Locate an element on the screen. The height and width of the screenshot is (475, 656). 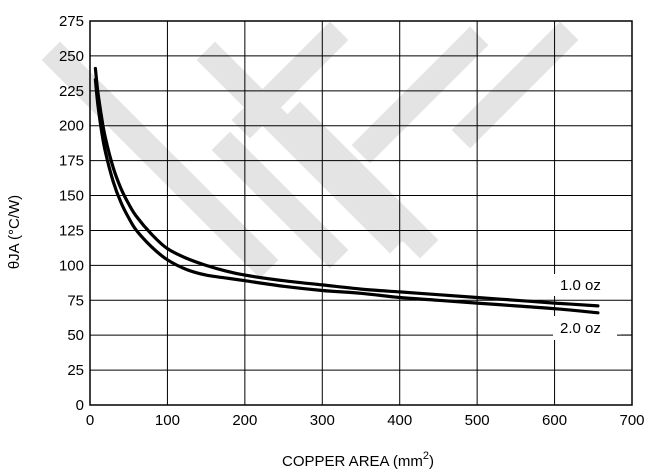
x-axis-ticks: 0 100 200 300 400 500 600 700 is located at coordinates (365, 420).